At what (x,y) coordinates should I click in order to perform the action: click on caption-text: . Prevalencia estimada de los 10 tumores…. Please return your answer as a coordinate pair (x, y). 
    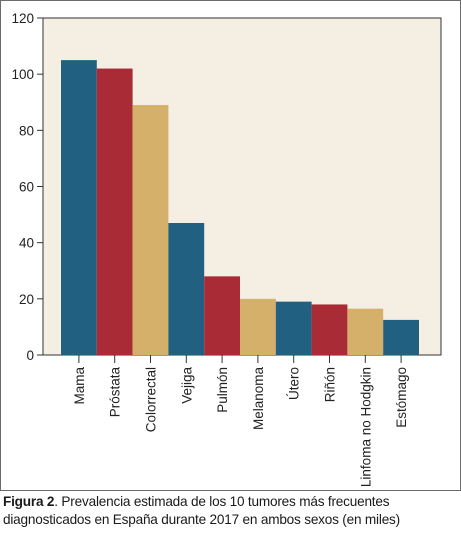
    Looking at the image, I should click on (201, 510).